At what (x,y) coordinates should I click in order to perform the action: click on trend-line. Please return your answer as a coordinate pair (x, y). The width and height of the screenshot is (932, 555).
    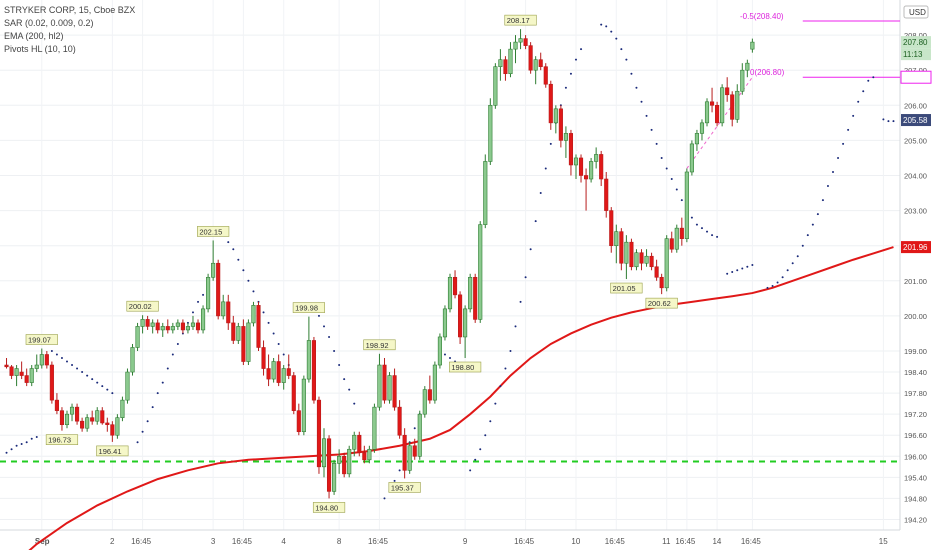
    Looking at the image, I should click on (719, 122).